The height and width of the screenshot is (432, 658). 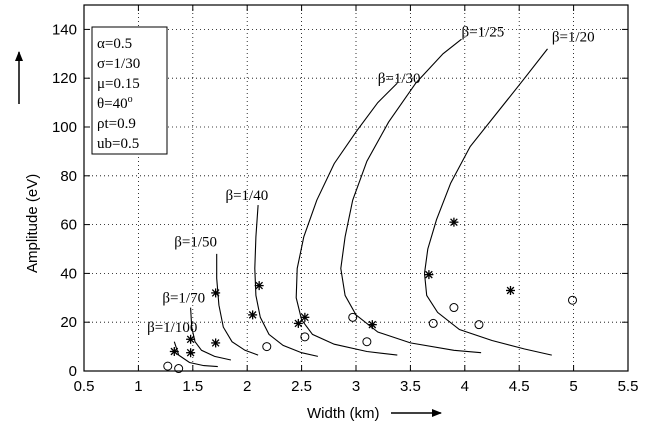 I want to click on y-tick-label: 120, so click(x=64, y=78).